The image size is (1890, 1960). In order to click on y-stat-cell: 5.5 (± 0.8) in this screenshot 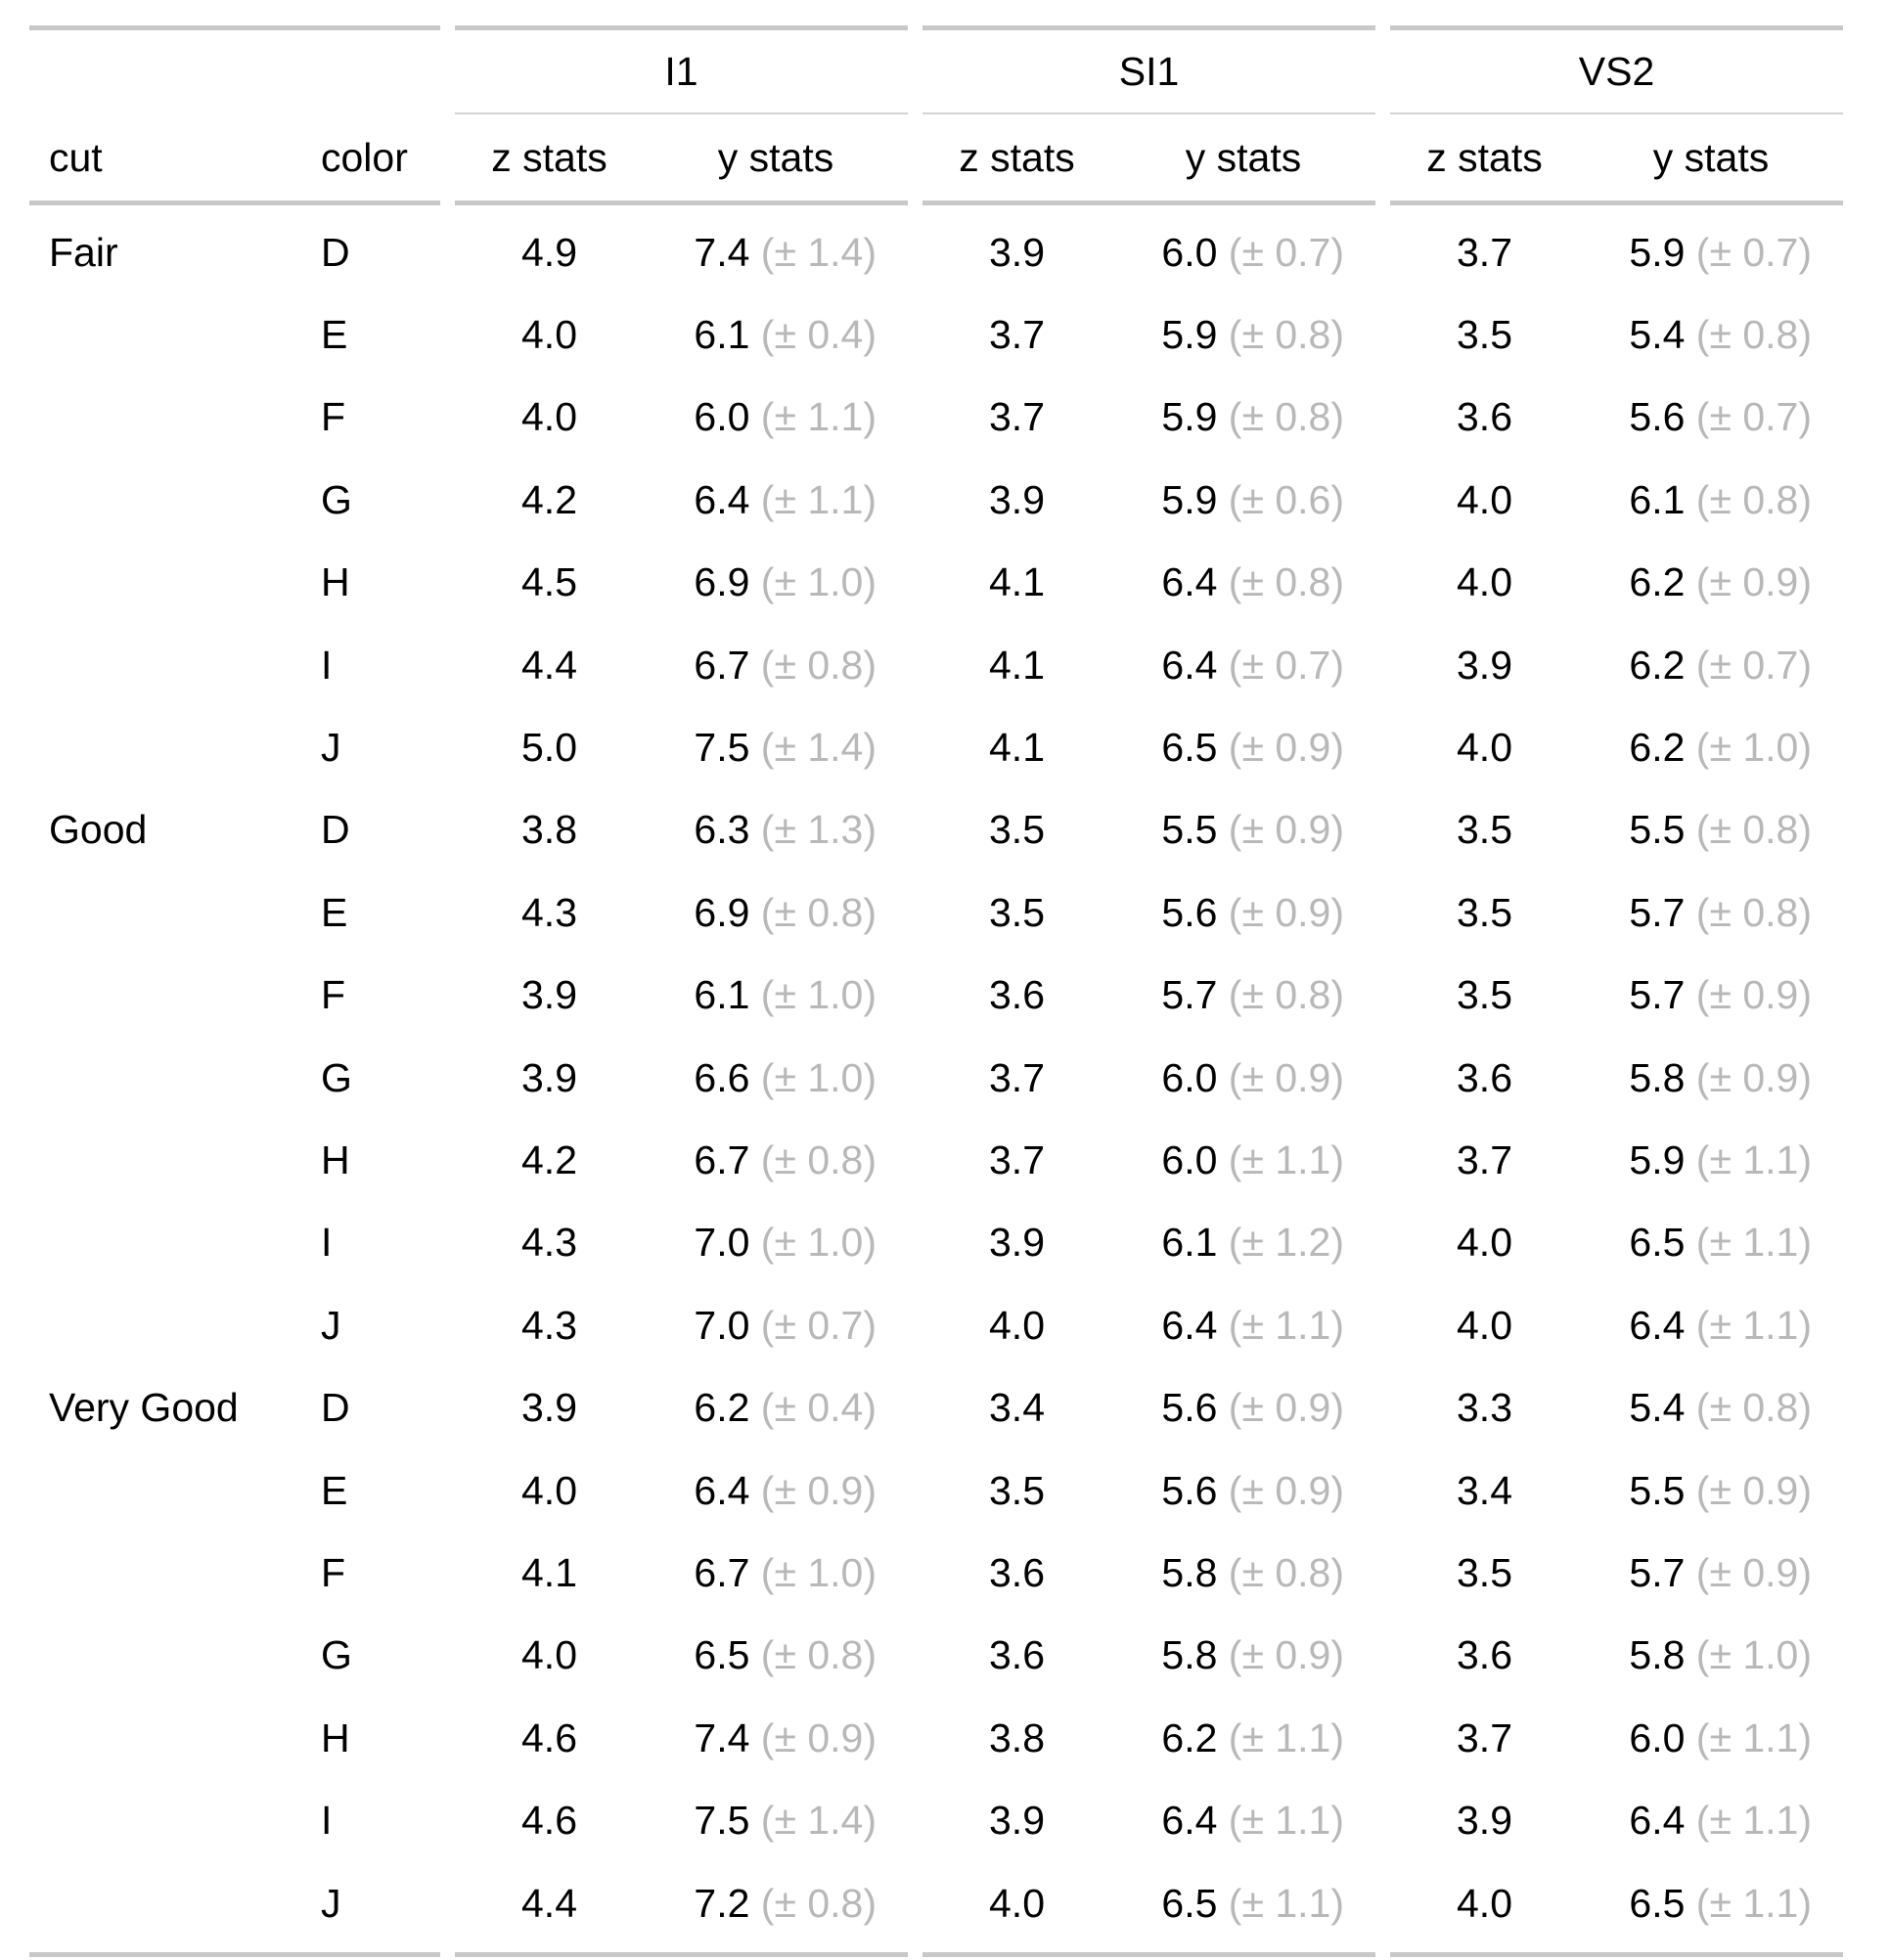, I will do `click(1711, 830)`.